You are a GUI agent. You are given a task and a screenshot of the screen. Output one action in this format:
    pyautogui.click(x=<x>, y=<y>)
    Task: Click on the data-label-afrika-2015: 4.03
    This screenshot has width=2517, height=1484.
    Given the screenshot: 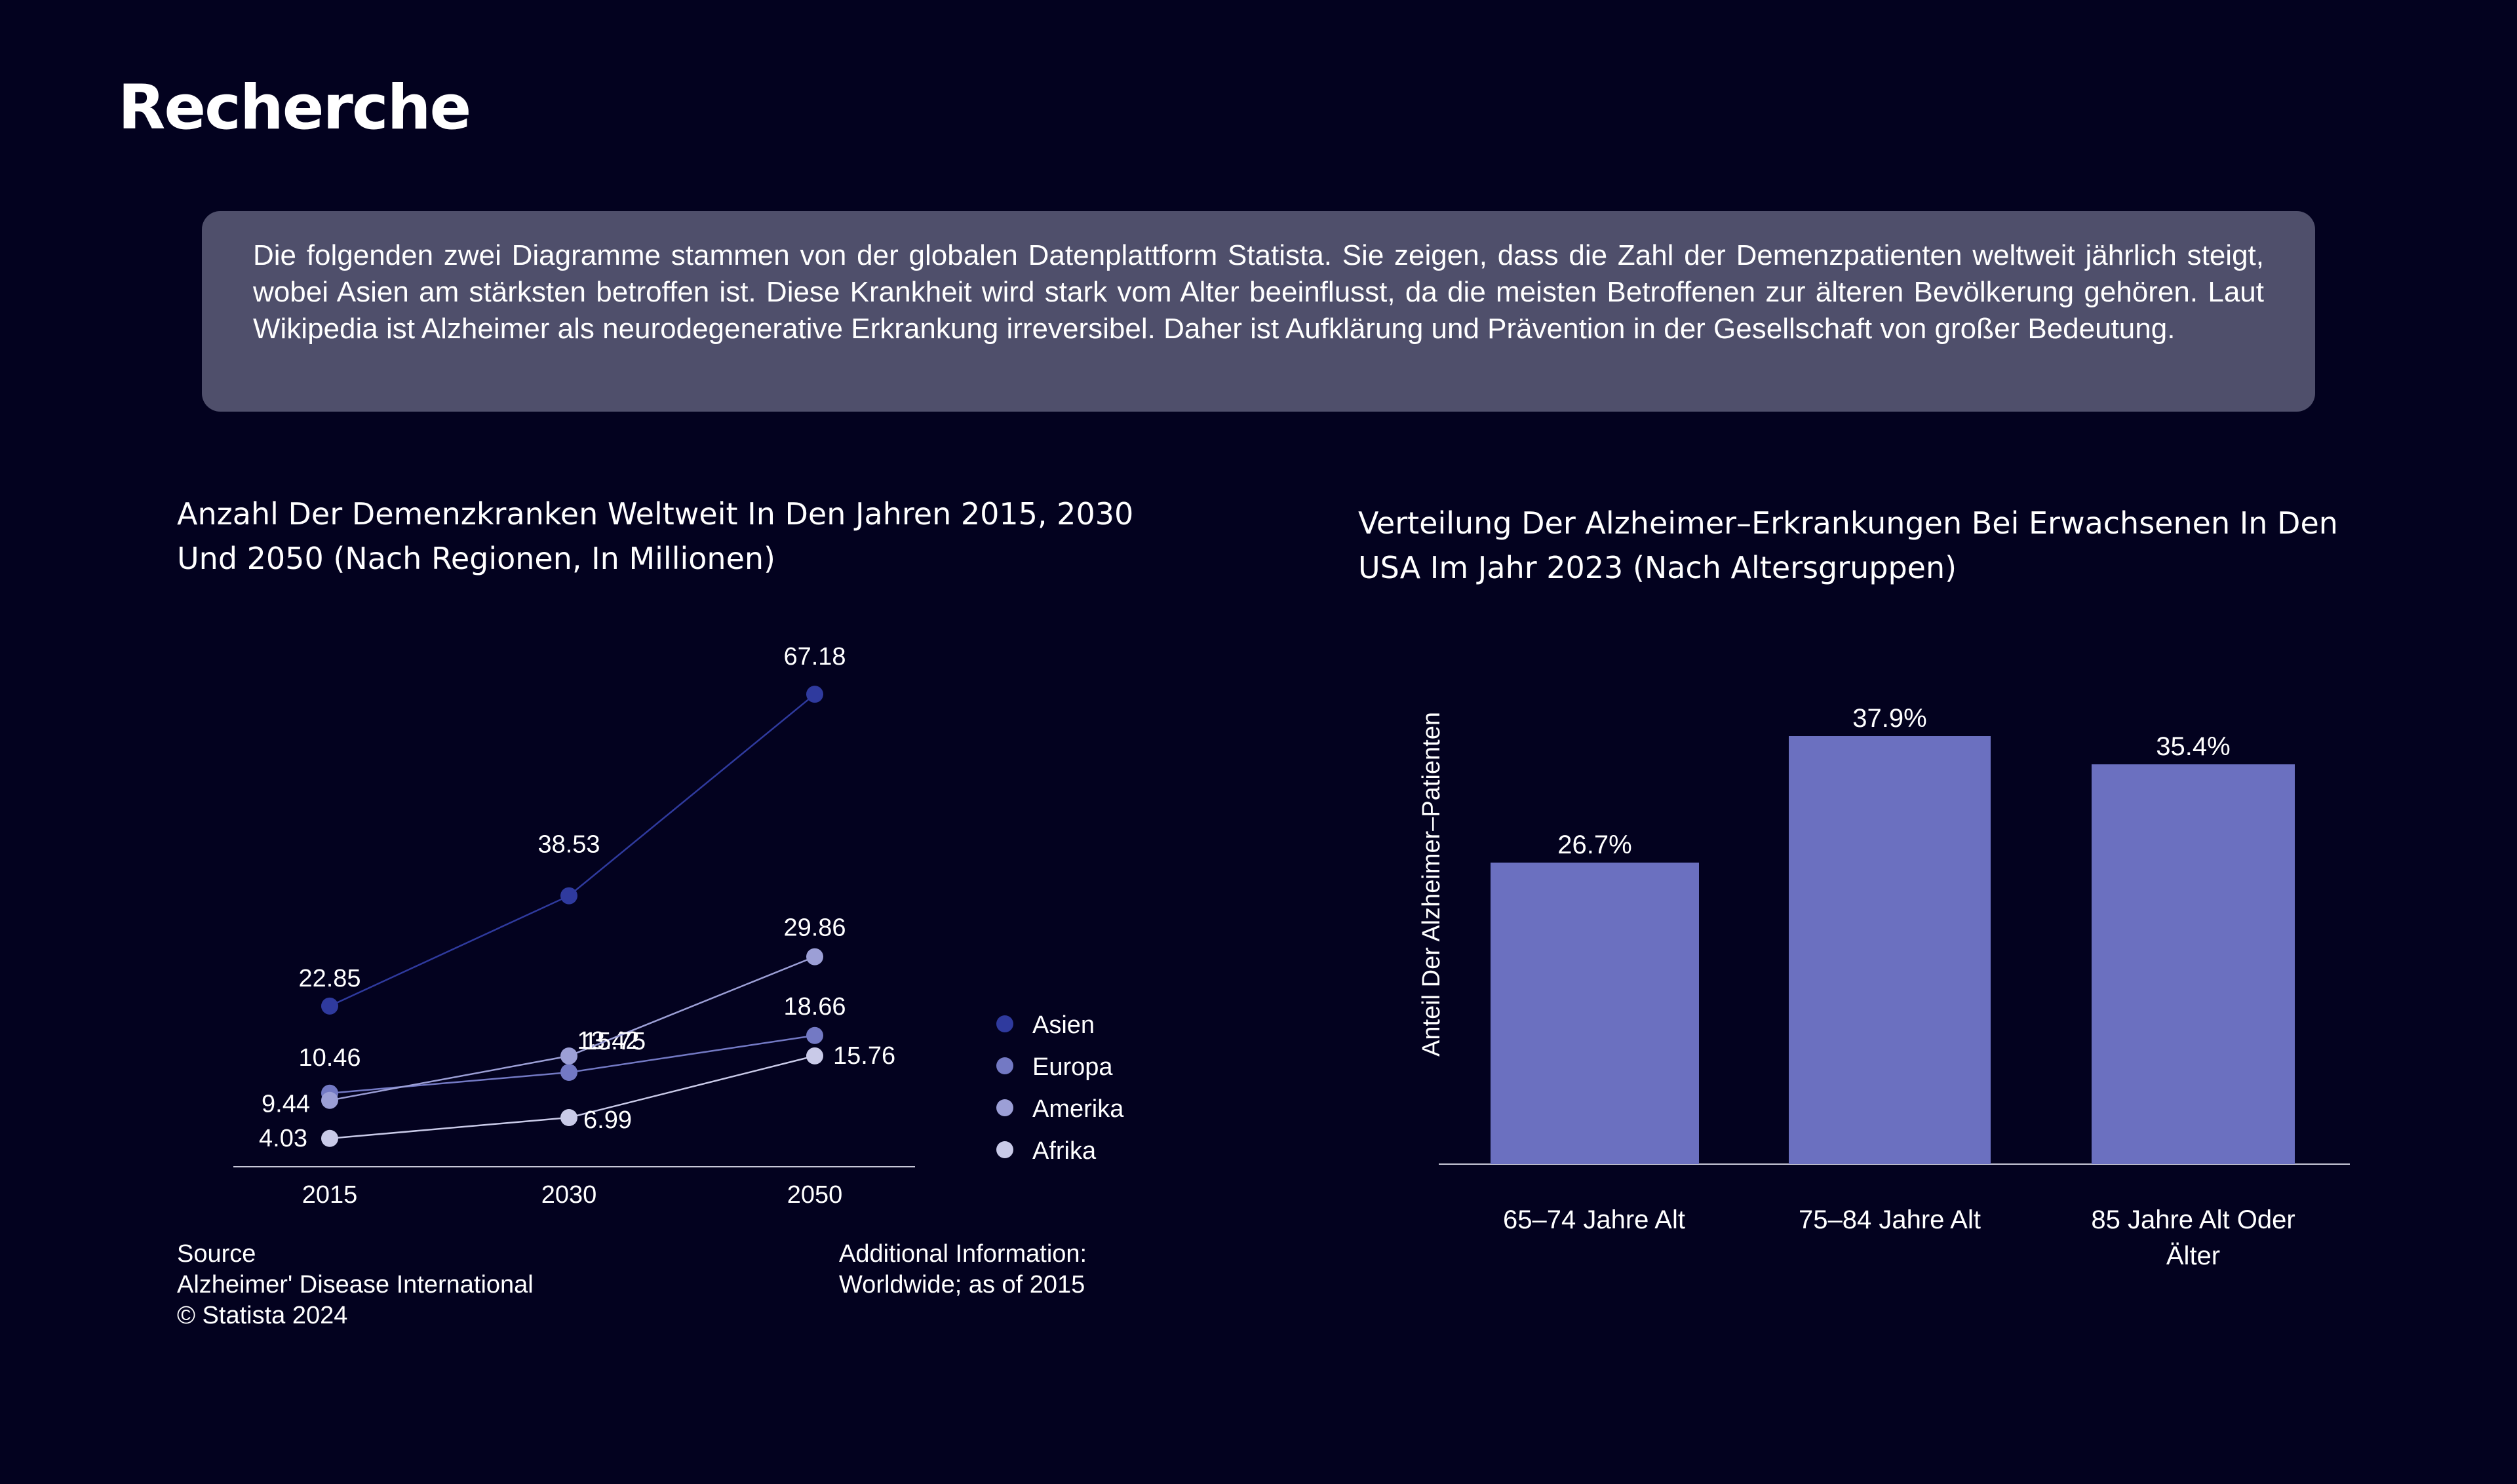 What is the action you would take?
    pyautogui.click(x=283, y=1138)
    